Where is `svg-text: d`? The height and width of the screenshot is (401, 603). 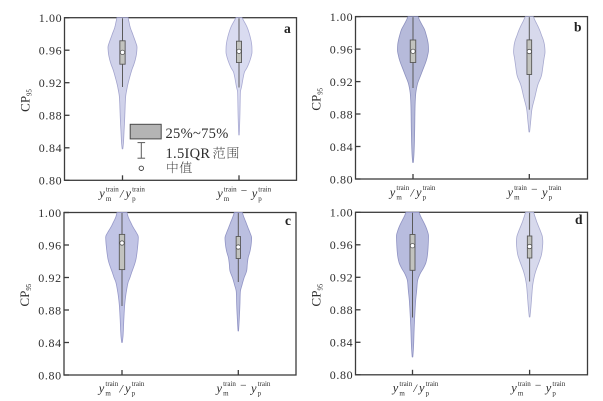 svg-text: d is located at coordinates (579, 219).